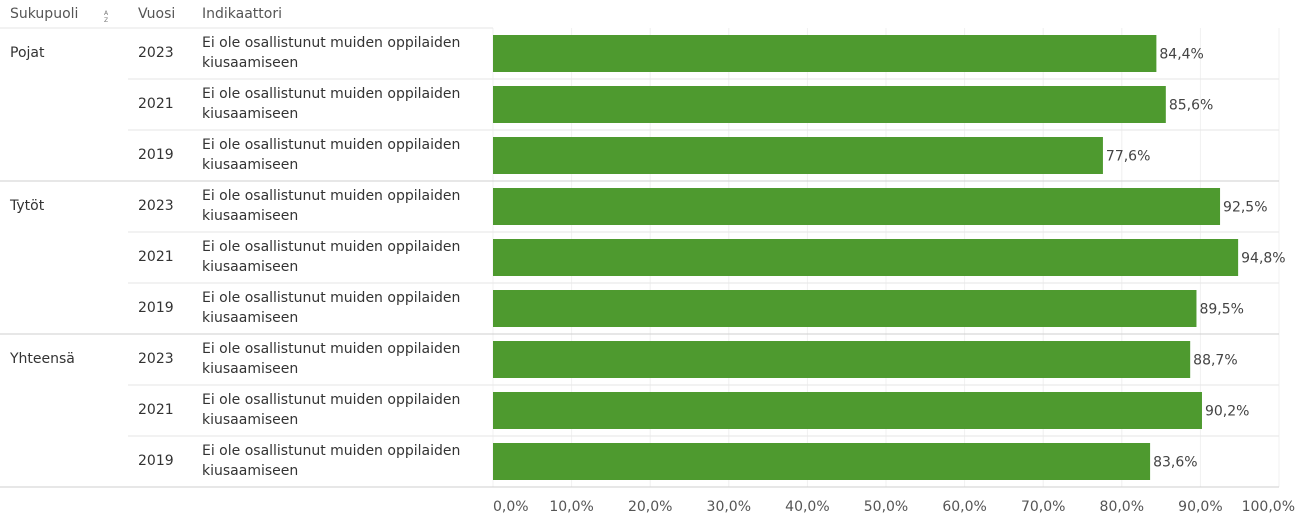 The width and height of the screenshot is (1306, 518). What do you see at coordinates (1263, 259) in the screenshot?
I see `data-label: 94,8%` at bounding box center [1263, 259].